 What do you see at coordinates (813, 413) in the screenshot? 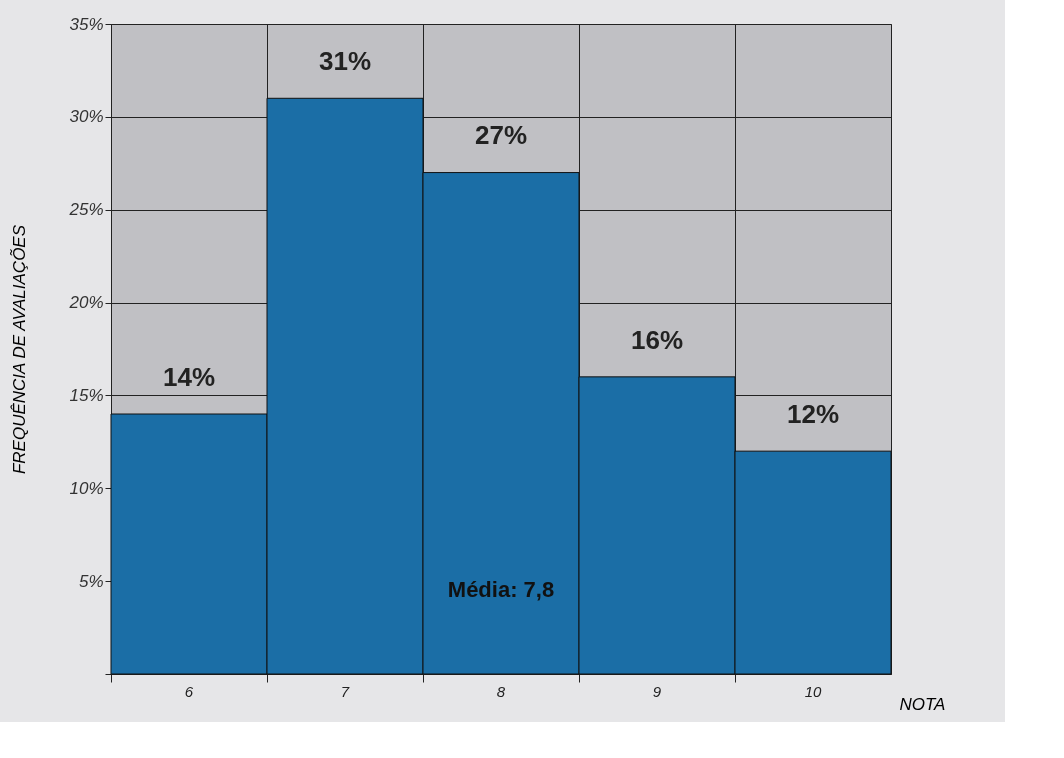
I see `data-label: 12%` at bounding box center [813, 413].